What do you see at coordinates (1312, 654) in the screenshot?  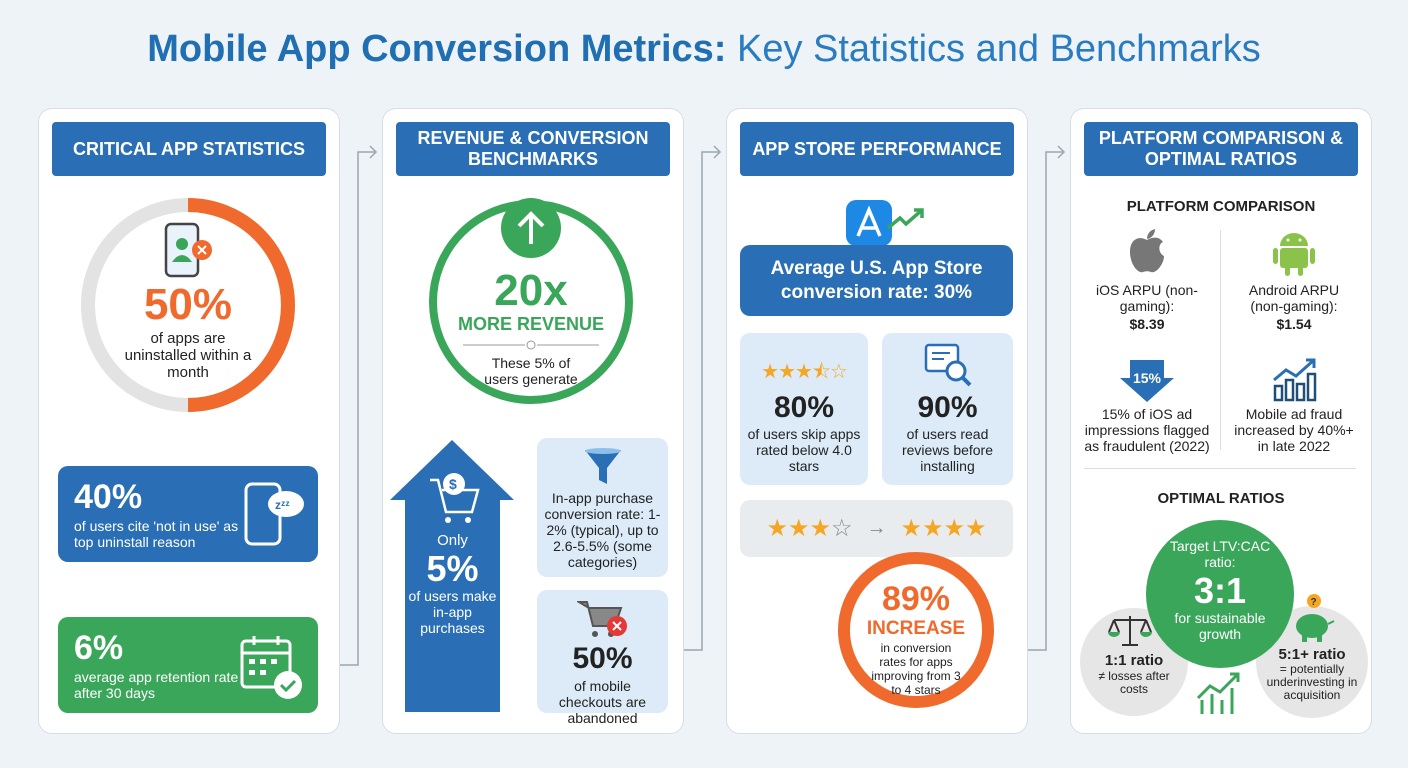 I see `high-ratio-value: 5:1+ ratio` at bounding box center [1312, 654].